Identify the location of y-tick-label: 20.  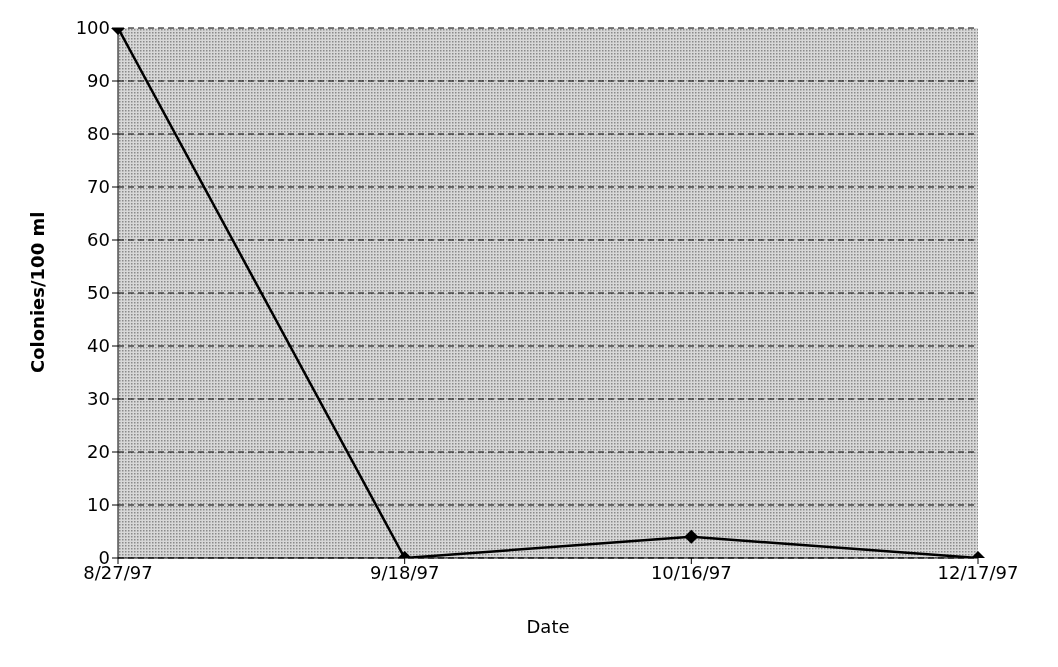
(98, 452).